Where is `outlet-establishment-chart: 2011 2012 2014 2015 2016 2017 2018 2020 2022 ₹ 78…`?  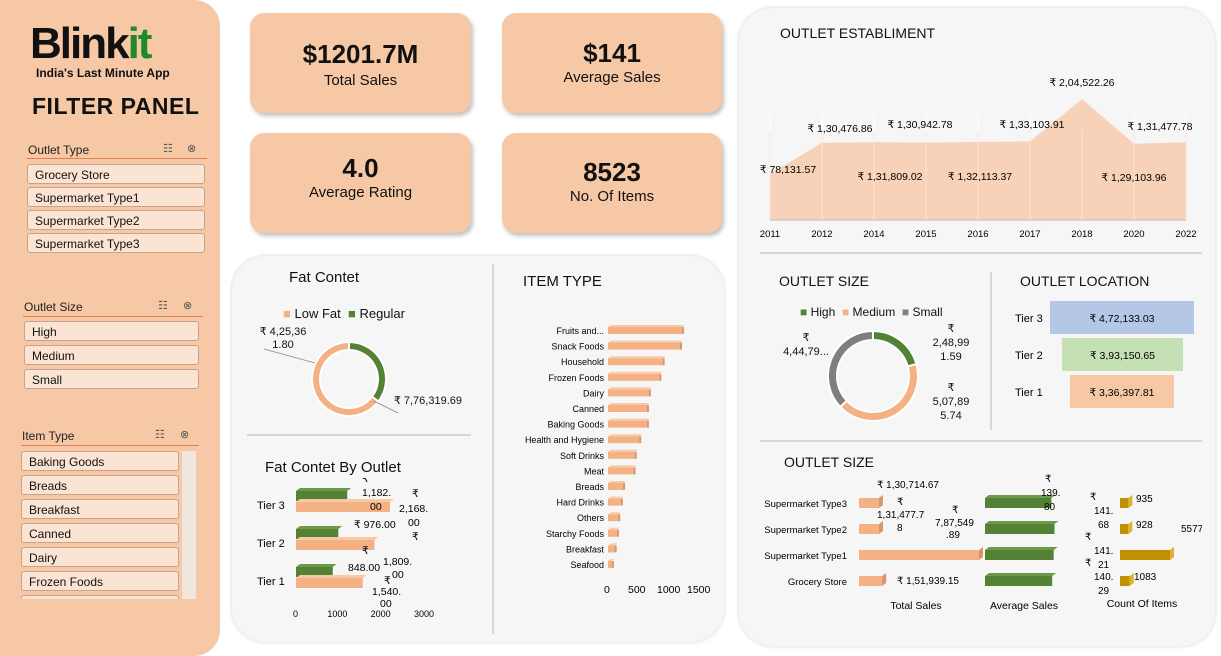 outlet-establishment-chart: 2011 2012 2014 2015 2016 2017 2018 2020 2022 ₹ 78… is located at coordinates (978, 158).